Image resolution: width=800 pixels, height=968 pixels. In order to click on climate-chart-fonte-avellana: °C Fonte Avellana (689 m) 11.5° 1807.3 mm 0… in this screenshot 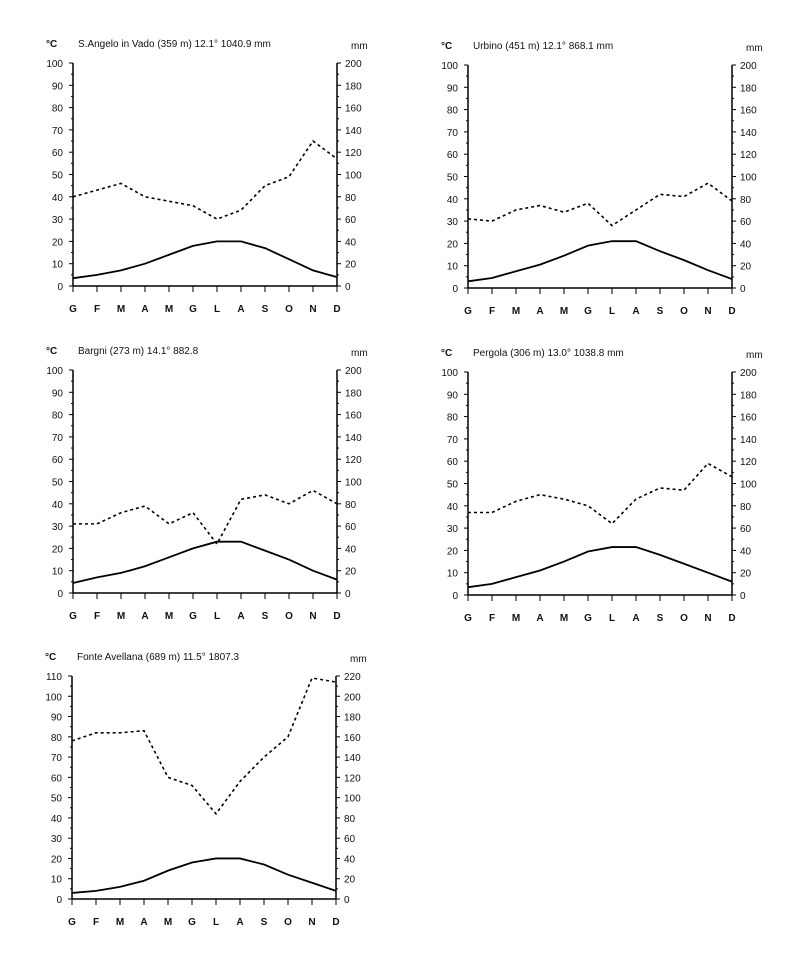, I will do `click(219, 796)`.